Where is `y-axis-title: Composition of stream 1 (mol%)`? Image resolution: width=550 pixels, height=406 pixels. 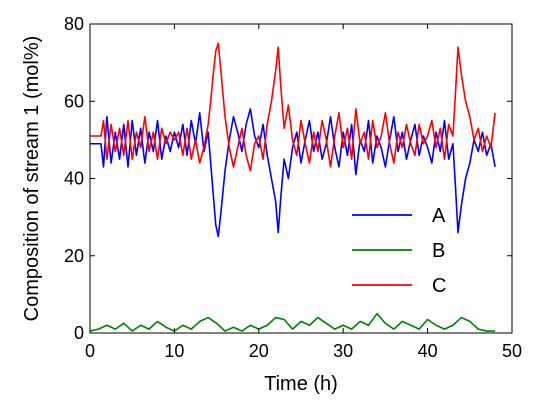
y-axis-title: Composition of stream 1 (mol%) is located at coordinates (32, 179).